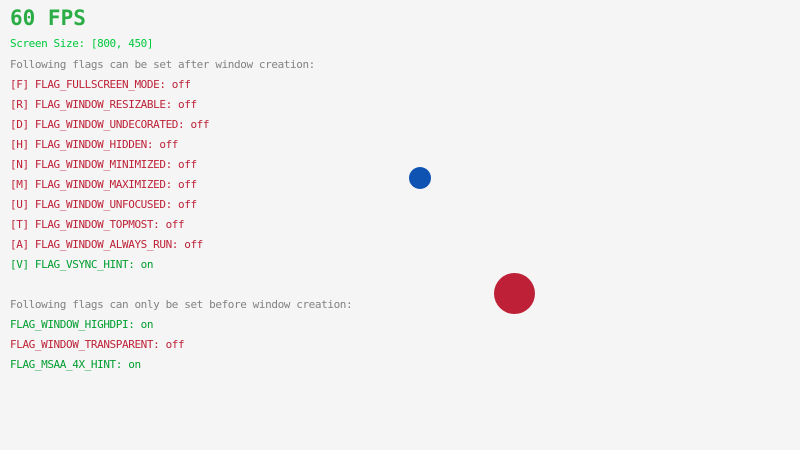 This screenshot has width=800, height=450. I want to click on red-ball, so click(514, 293).